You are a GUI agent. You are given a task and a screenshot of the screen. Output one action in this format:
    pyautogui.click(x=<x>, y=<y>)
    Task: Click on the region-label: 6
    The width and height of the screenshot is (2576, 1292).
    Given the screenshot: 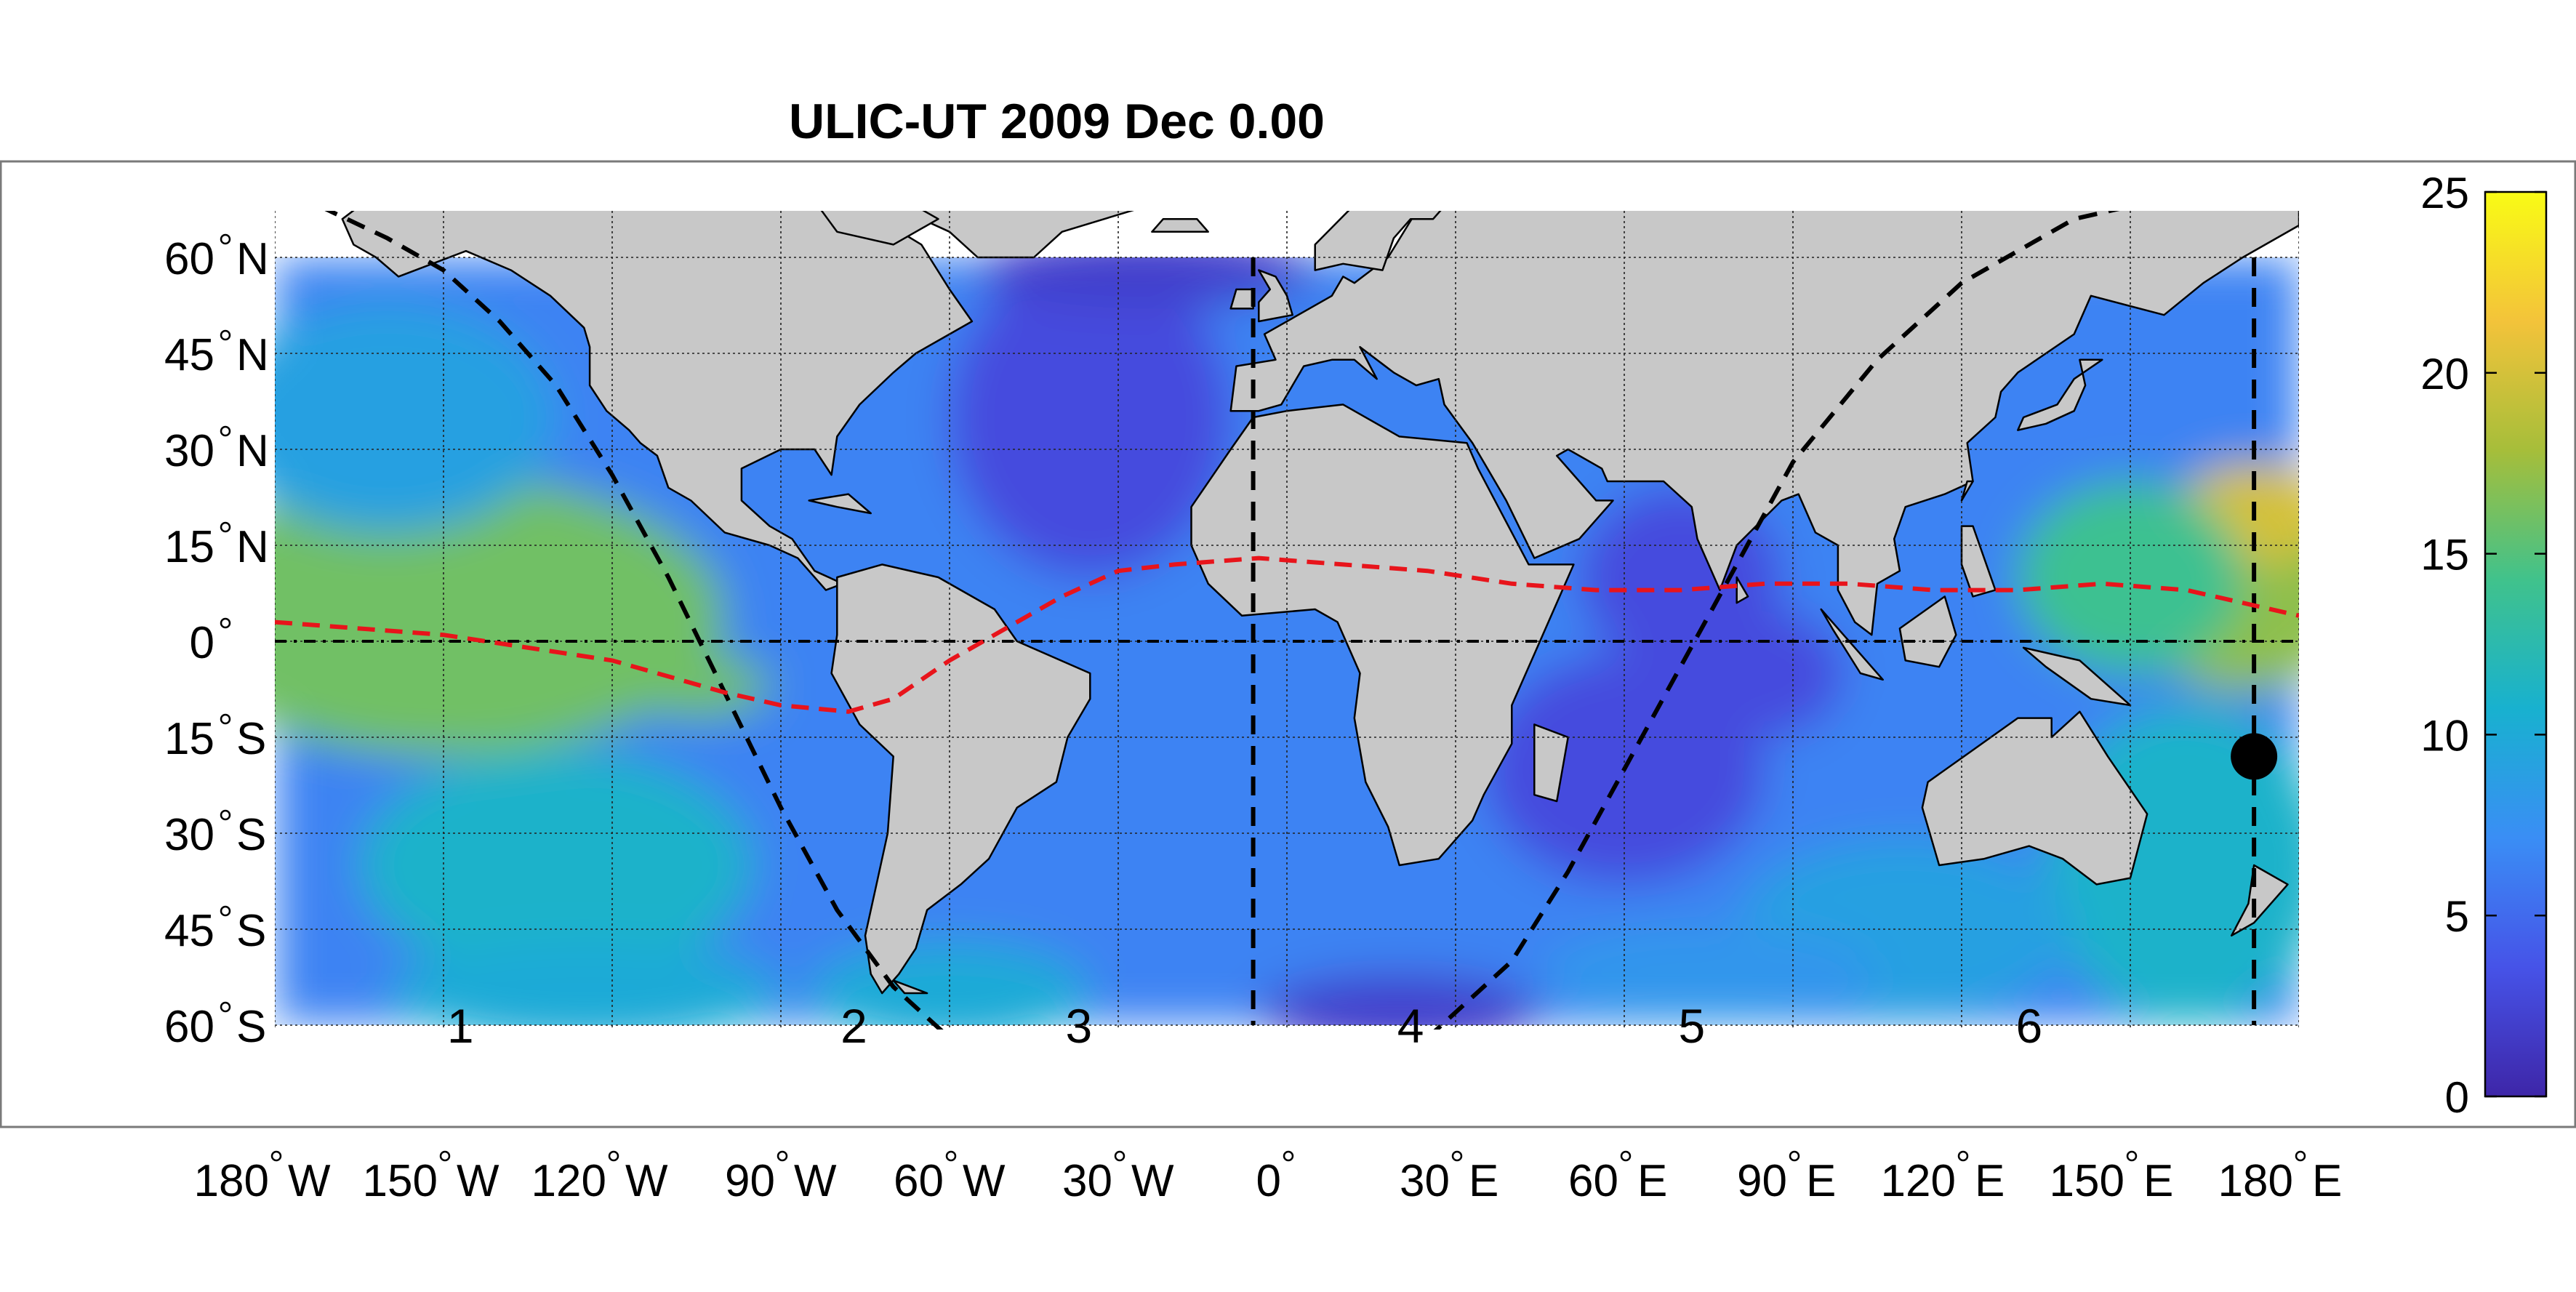 What is the action you would take?
    pyautogui.click(x=2028, y=1026)
    